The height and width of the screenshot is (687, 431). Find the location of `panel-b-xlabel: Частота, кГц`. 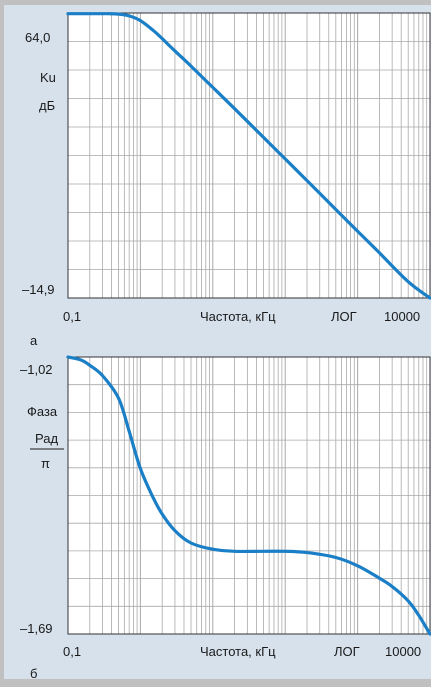

panel-b-xlabel: Частота, кГц is located at coordinates (238, 651).